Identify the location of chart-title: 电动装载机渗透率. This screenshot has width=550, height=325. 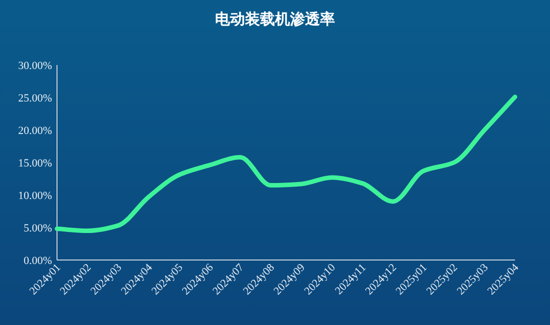
(275, 19).